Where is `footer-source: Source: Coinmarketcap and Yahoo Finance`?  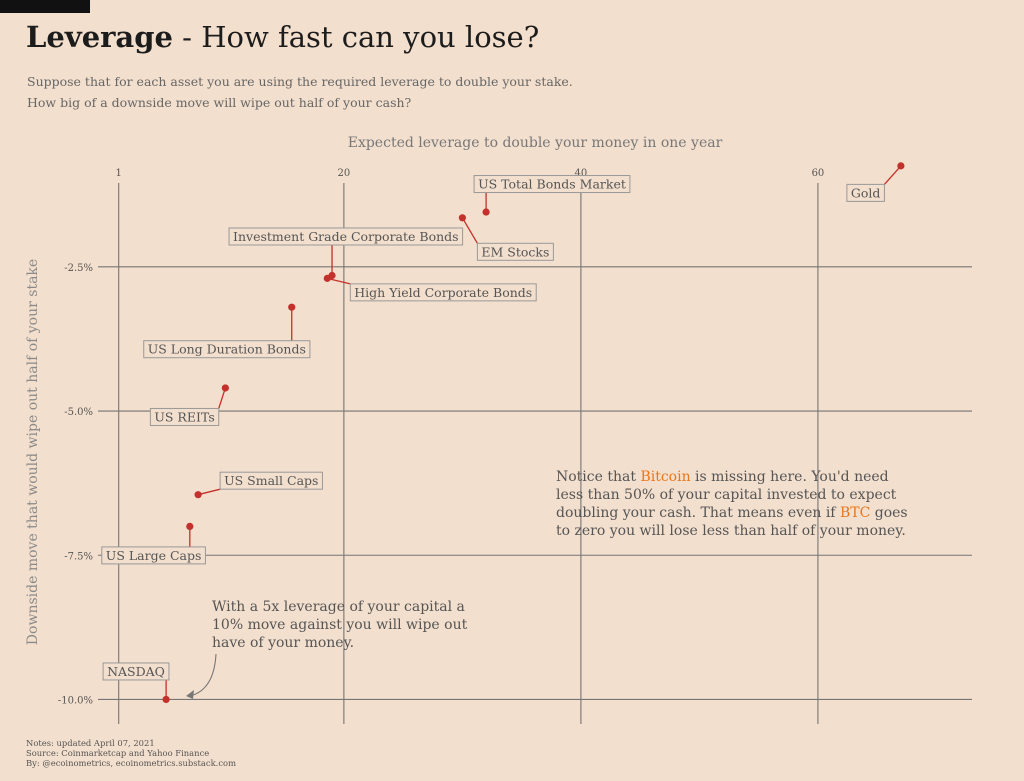
footer-source: Source: Coinmarketcap and Yahoo Finance is located at coordinates (118, 753).